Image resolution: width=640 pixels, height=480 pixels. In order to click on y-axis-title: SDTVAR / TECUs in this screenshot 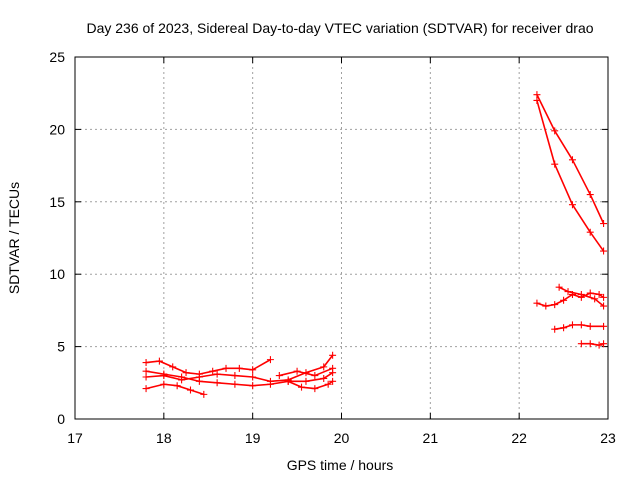, I will do `click(14, 238)`.